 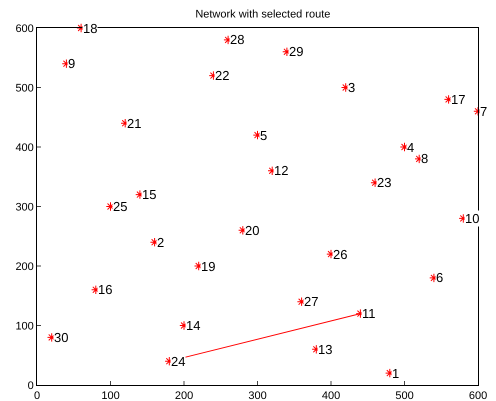 I want to click on x-tick-label: 400, so click(x=331, y=395).